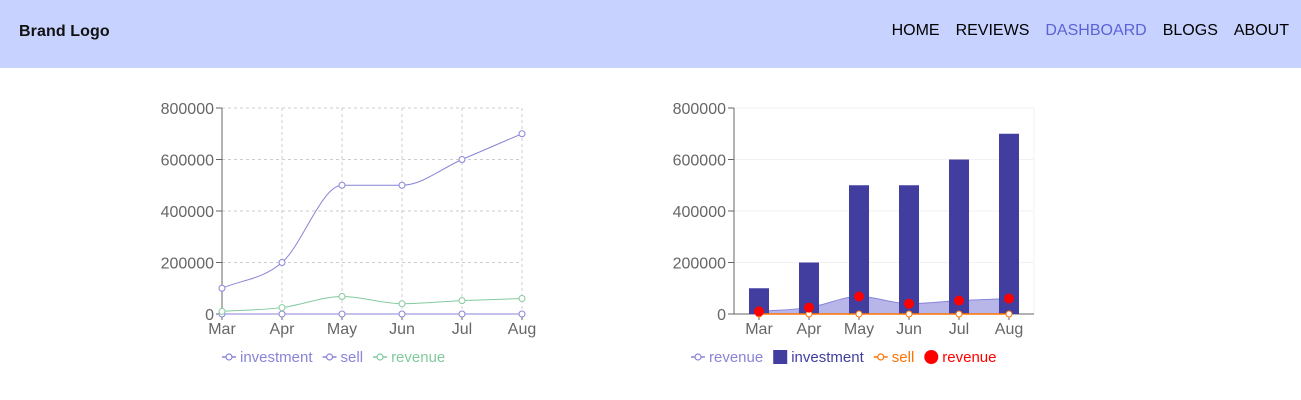  What do you see at coordinates (780, 357) in the screenshot?
I see `legend-square-icon` at bounding box center [780, 357].